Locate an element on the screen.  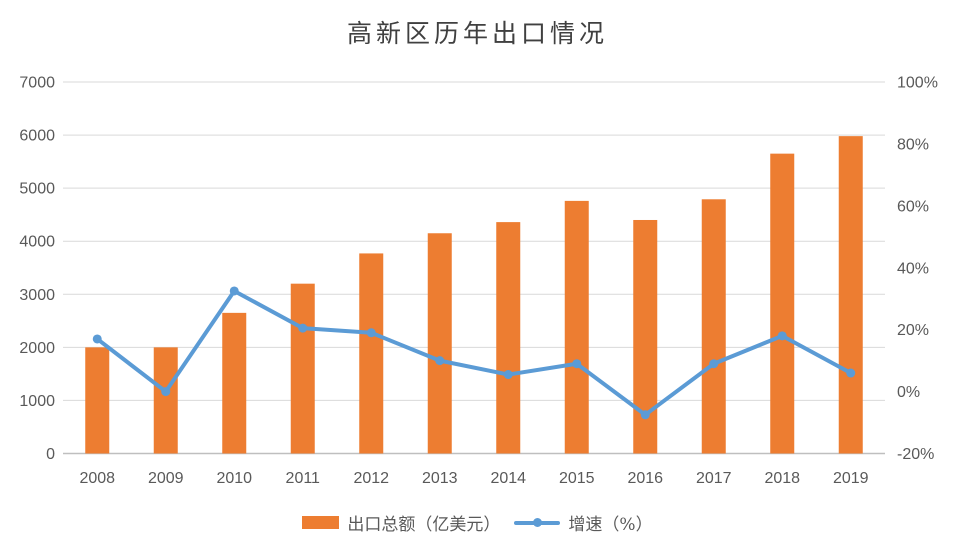
line-marker-2010 is located at coordinates (234, 291).